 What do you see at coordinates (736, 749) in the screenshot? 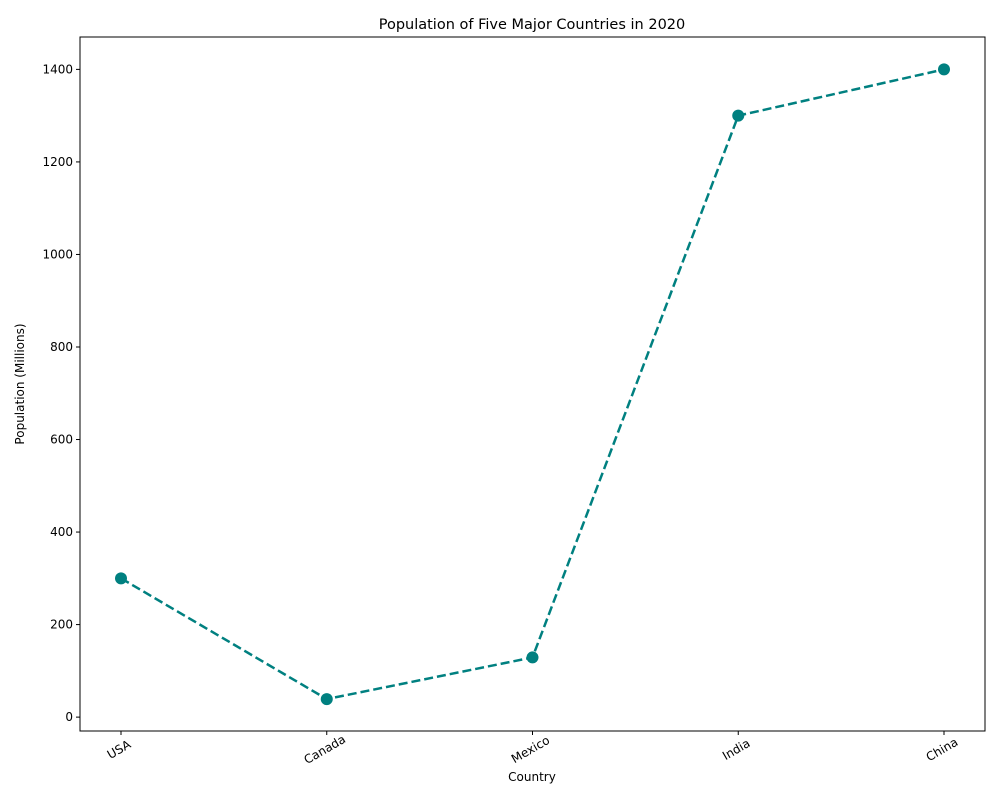
I see `x-tick-label: India` at bounding box center [736, 749].